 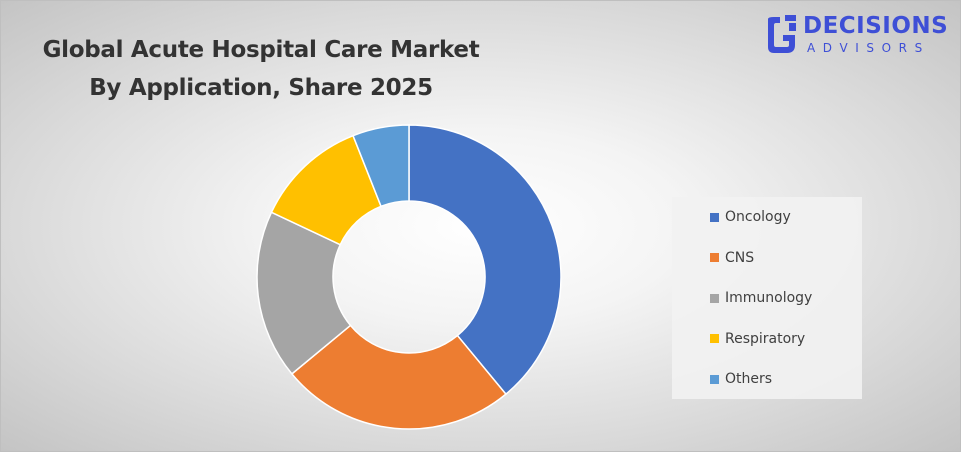 I want to click on logo-wordmark-secondary: ADVISORS, so click(x=868, y=48).